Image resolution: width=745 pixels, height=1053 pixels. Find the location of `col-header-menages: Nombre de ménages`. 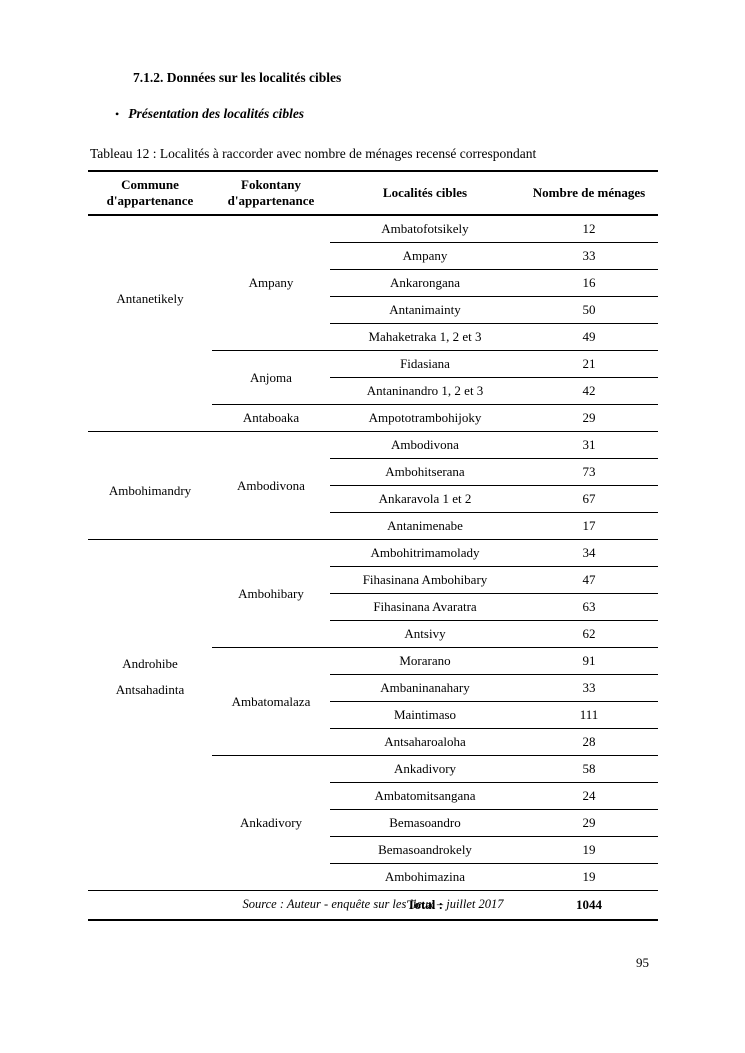

col-header-menages: Nombre de ménages is located at coordinates (589, 193).